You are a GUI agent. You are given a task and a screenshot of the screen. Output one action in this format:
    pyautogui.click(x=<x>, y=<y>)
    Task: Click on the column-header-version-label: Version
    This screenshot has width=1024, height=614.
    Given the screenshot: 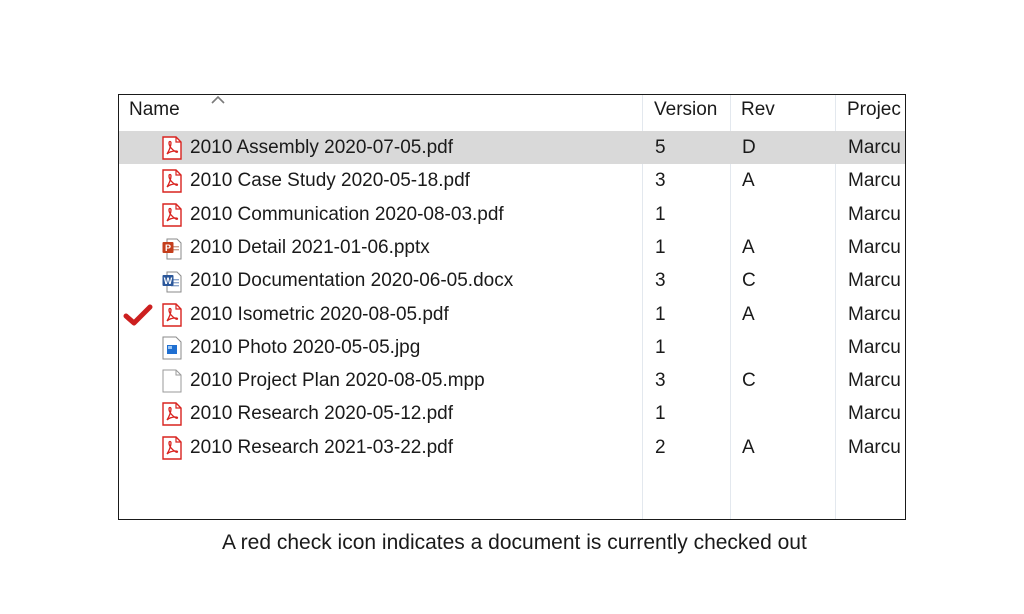 What is the action you would take?
    pyautogui.click(x=686, y=109)
    